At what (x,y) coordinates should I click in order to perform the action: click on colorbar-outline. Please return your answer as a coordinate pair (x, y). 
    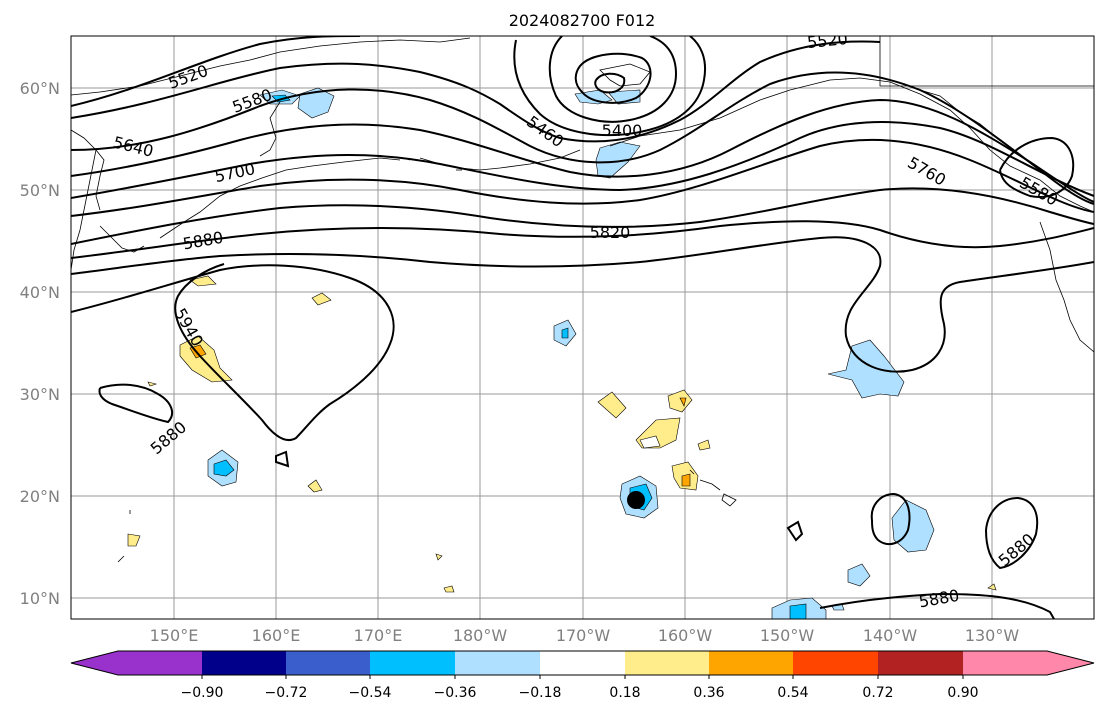
    Looking at the image, I should click on (582, 663).